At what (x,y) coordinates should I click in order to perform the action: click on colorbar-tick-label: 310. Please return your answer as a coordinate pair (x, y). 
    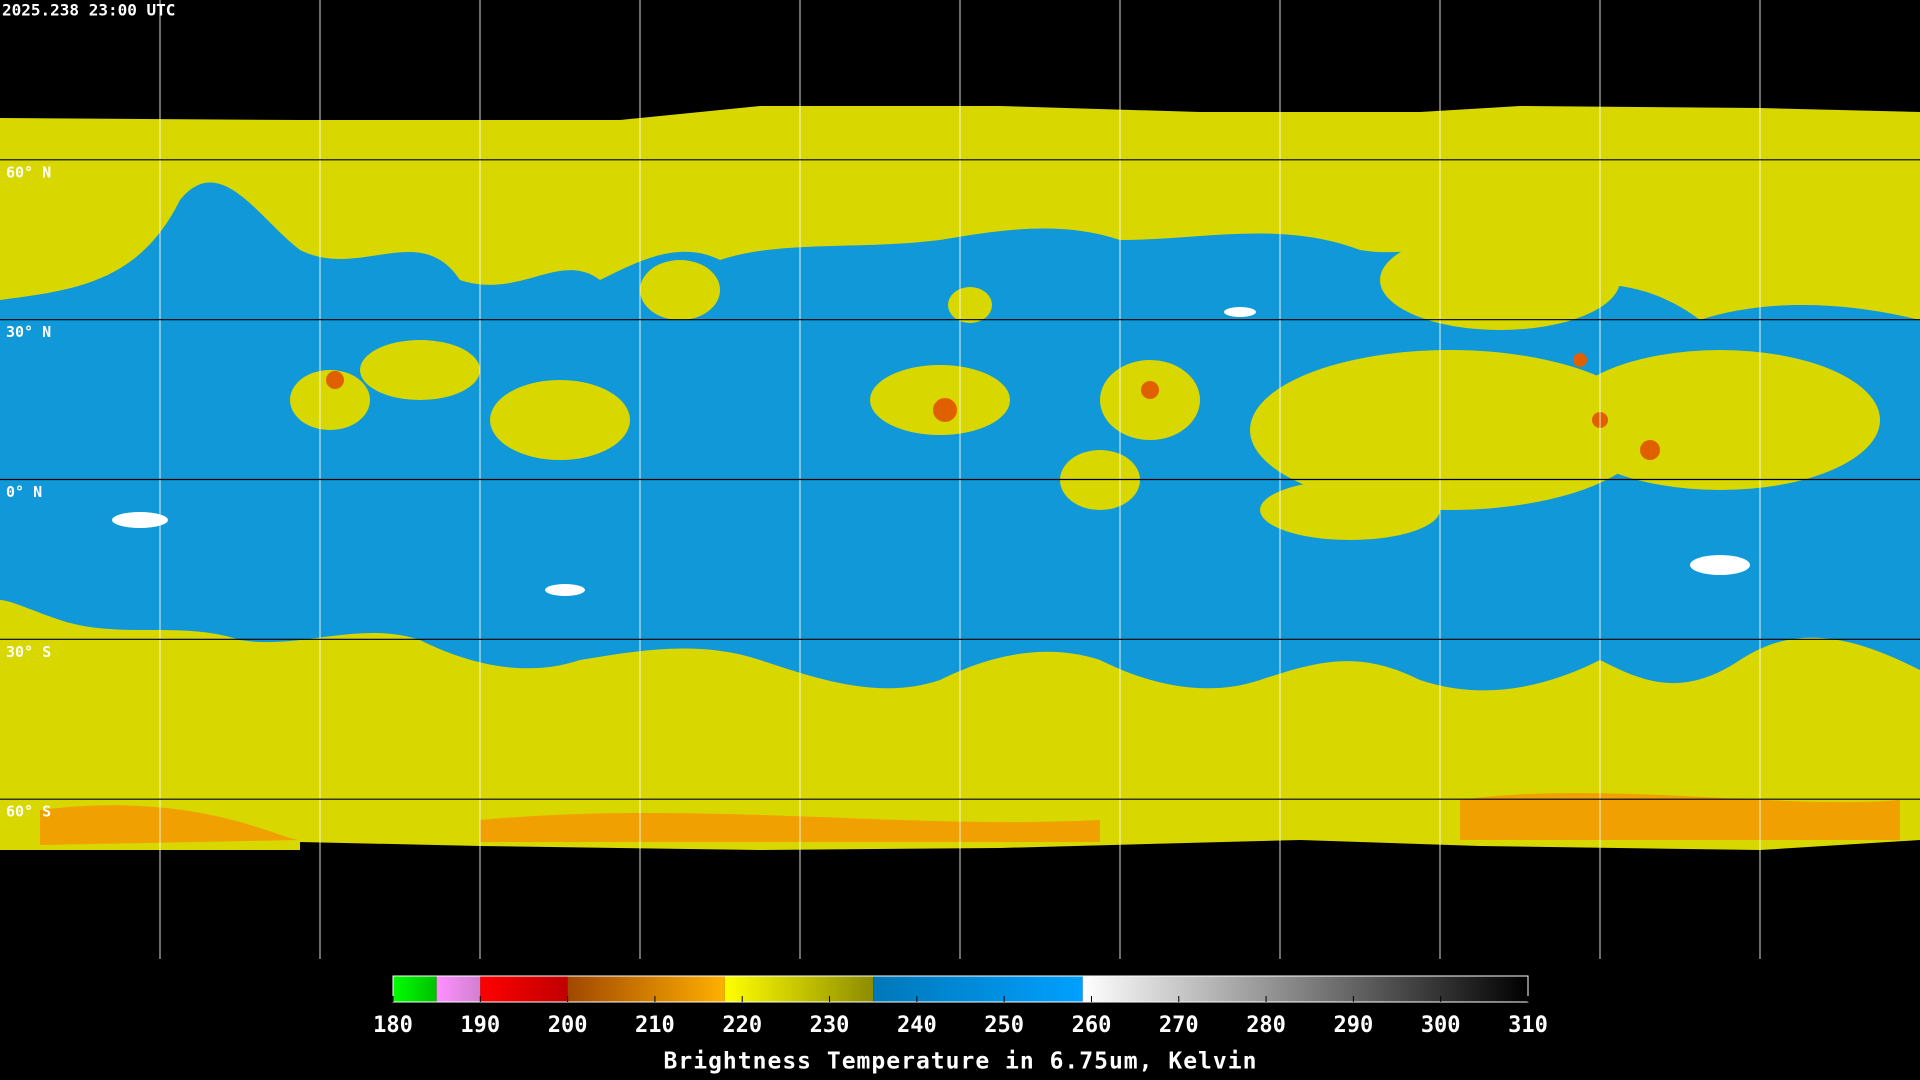
    Looking at the image, I should click on (1528, 1025).